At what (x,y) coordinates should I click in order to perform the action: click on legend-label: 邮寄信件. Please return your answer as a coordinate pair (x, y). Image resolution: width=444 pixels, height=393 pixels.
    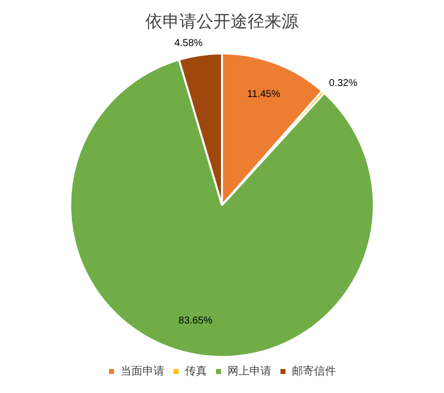
    Looking at the image, I should click on (314, 371).